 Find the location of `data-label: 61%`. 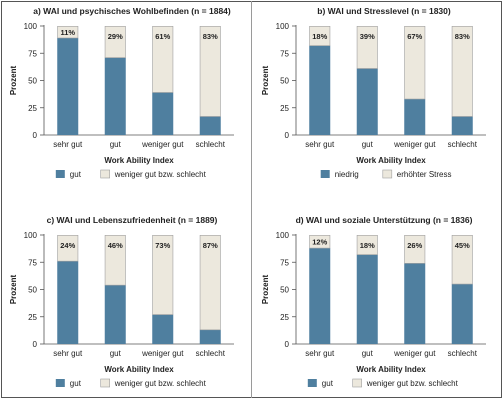

data-label: 61% is located at coordinates (162, 36).